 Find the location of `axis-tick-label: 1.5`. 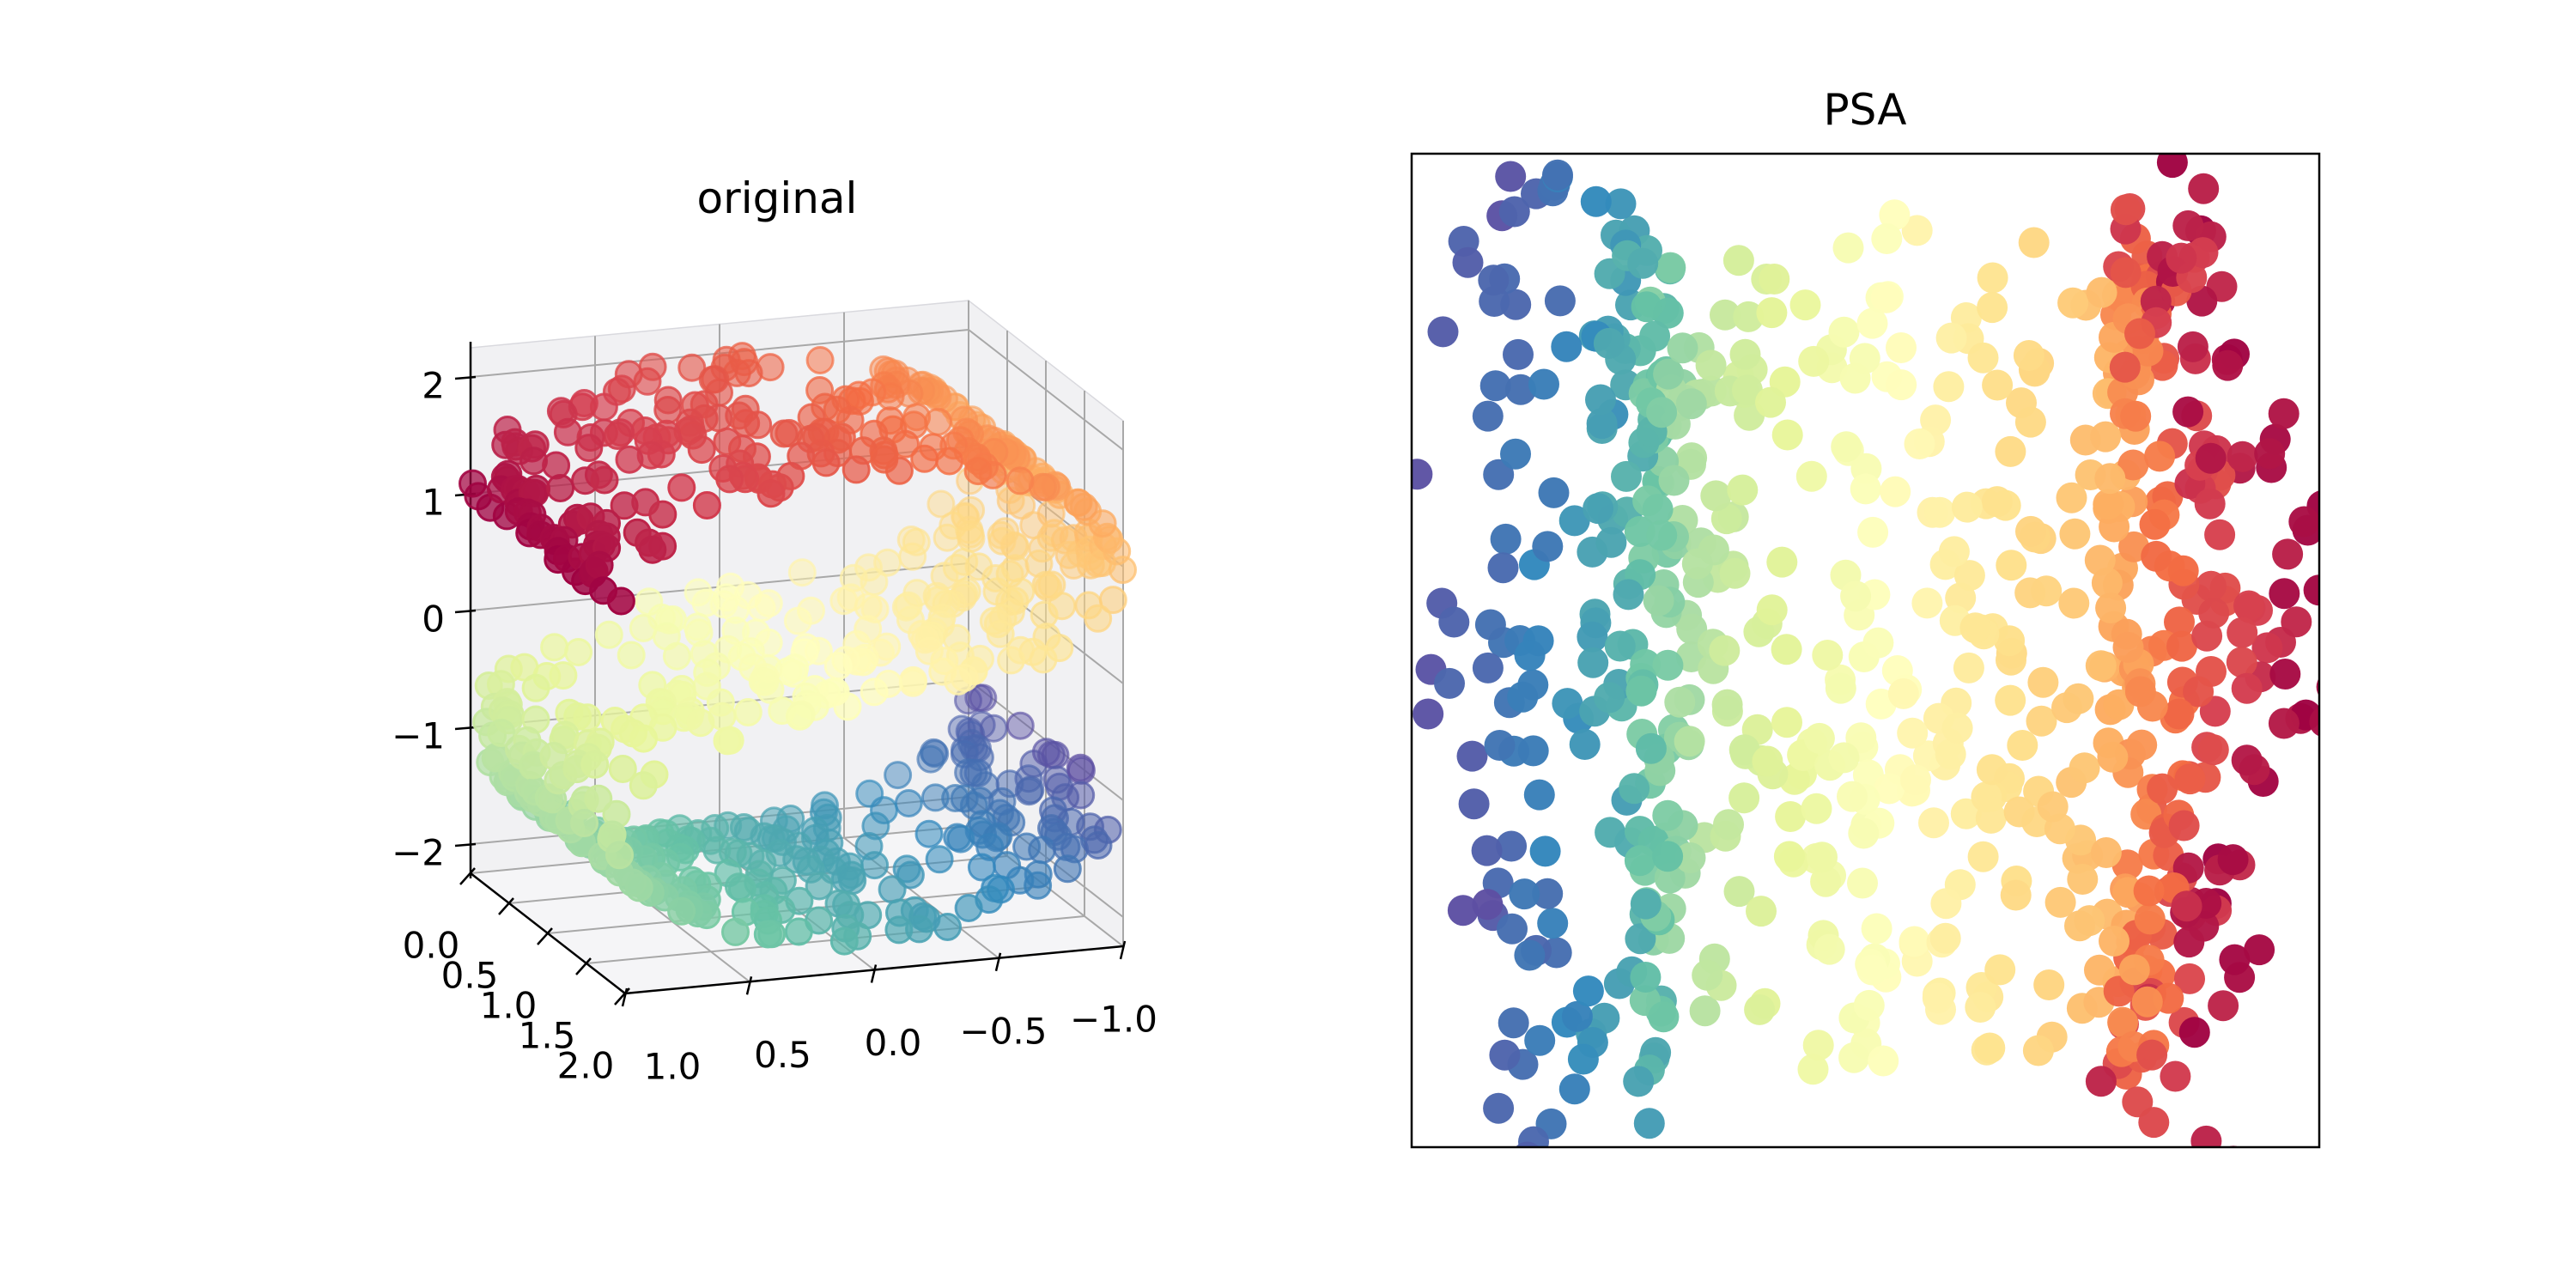

axis-tick-label: 1.5 is located at coordinates (547, 1036).